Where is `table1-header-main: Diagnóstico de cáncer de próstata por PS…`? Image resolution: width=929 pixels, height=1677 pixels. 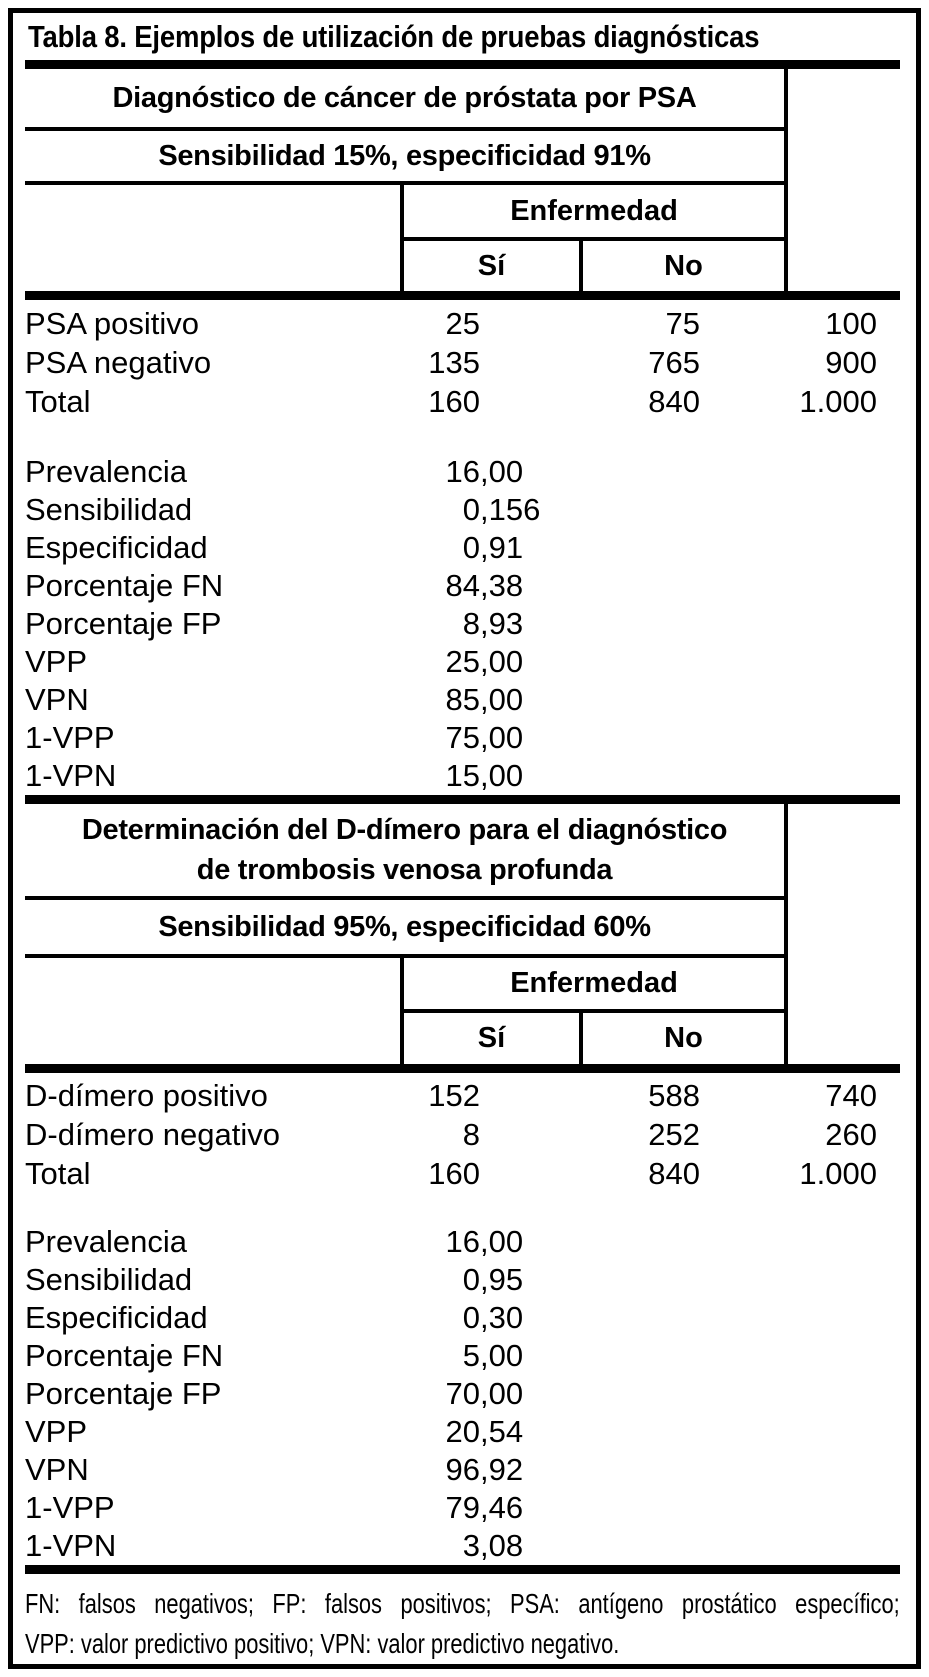
table1-header-main: Diagnóstico de cáncer de próstata por PS… is located at coordinates (406, 180).